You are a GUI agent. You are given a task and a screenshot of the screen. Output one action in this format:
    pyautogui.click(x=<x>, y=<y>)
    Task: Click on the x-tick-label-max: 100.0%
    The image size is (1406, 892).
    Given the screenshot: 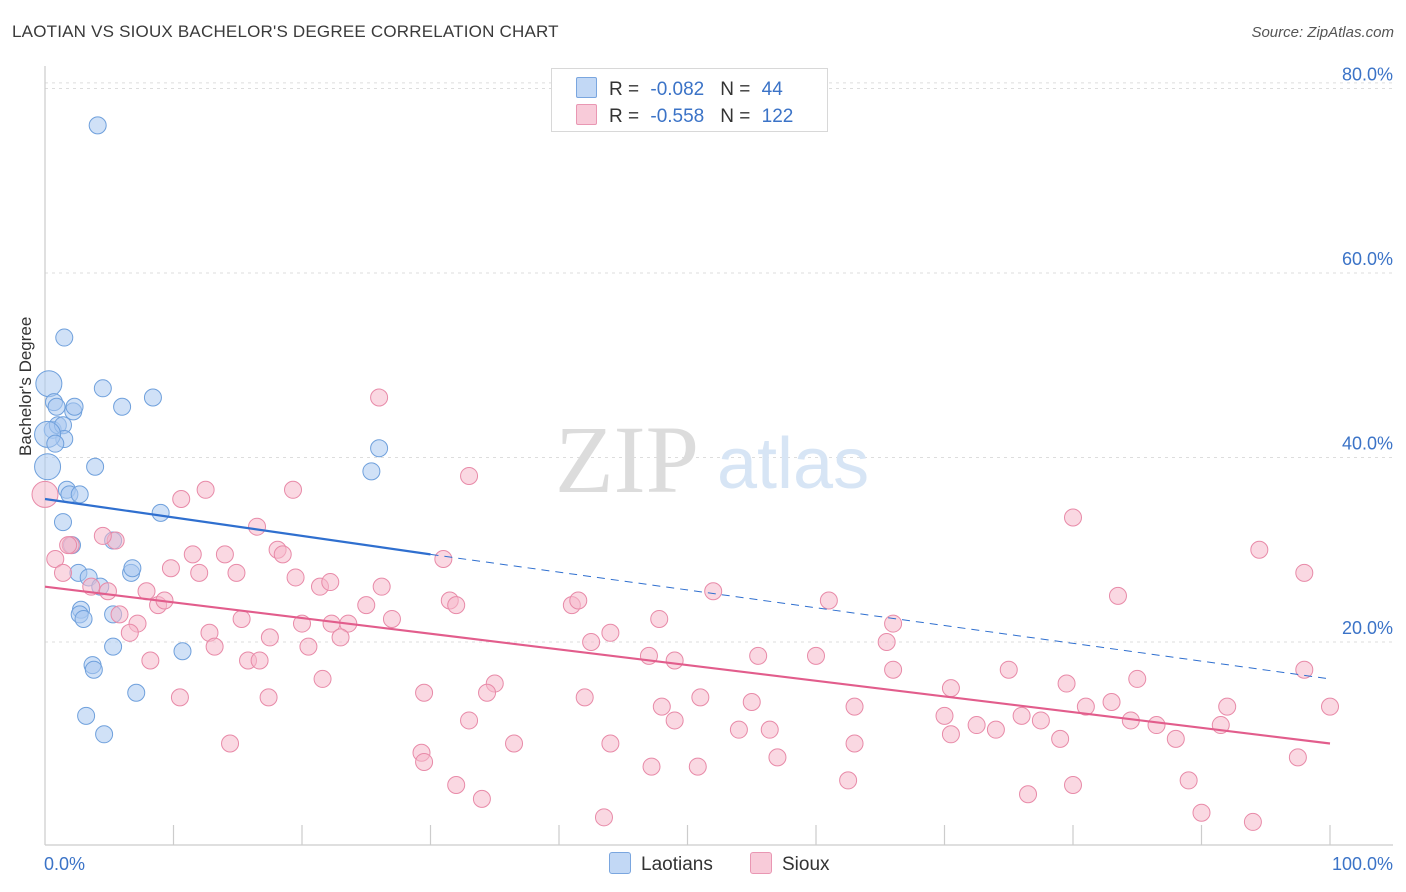 What is the action you would take?
    pyautogui.click(x=1362, y=864)
    